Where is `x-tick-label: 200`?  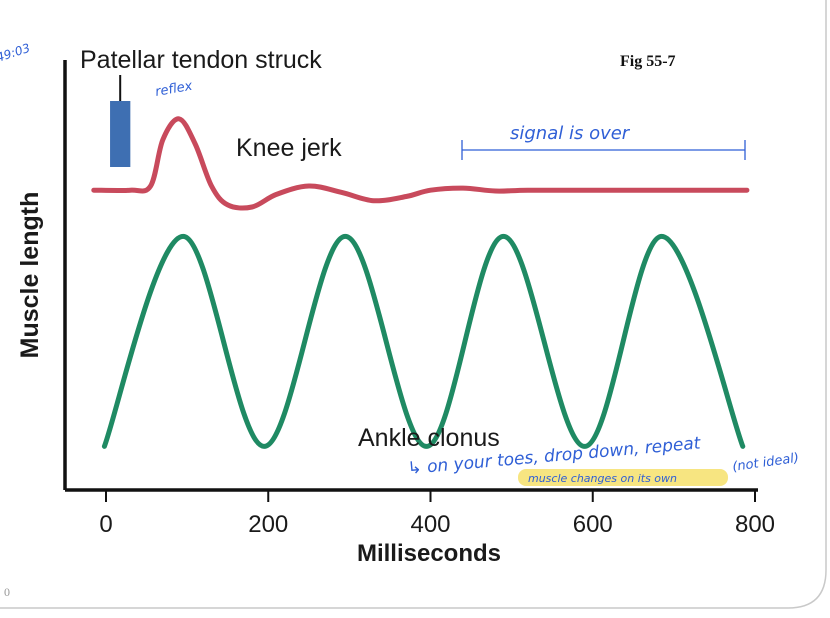
x-tick-label: 200 is located at coordinates (268, 524).